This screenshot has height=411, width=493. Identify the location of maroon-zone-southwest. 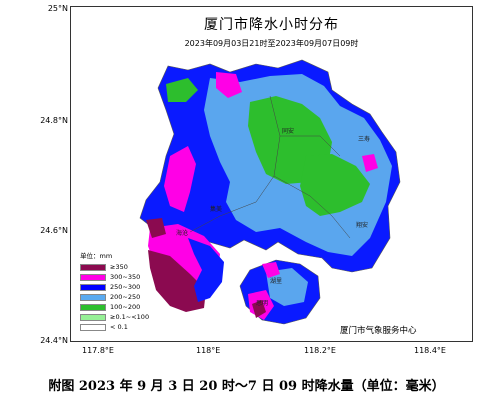
(177, 281).